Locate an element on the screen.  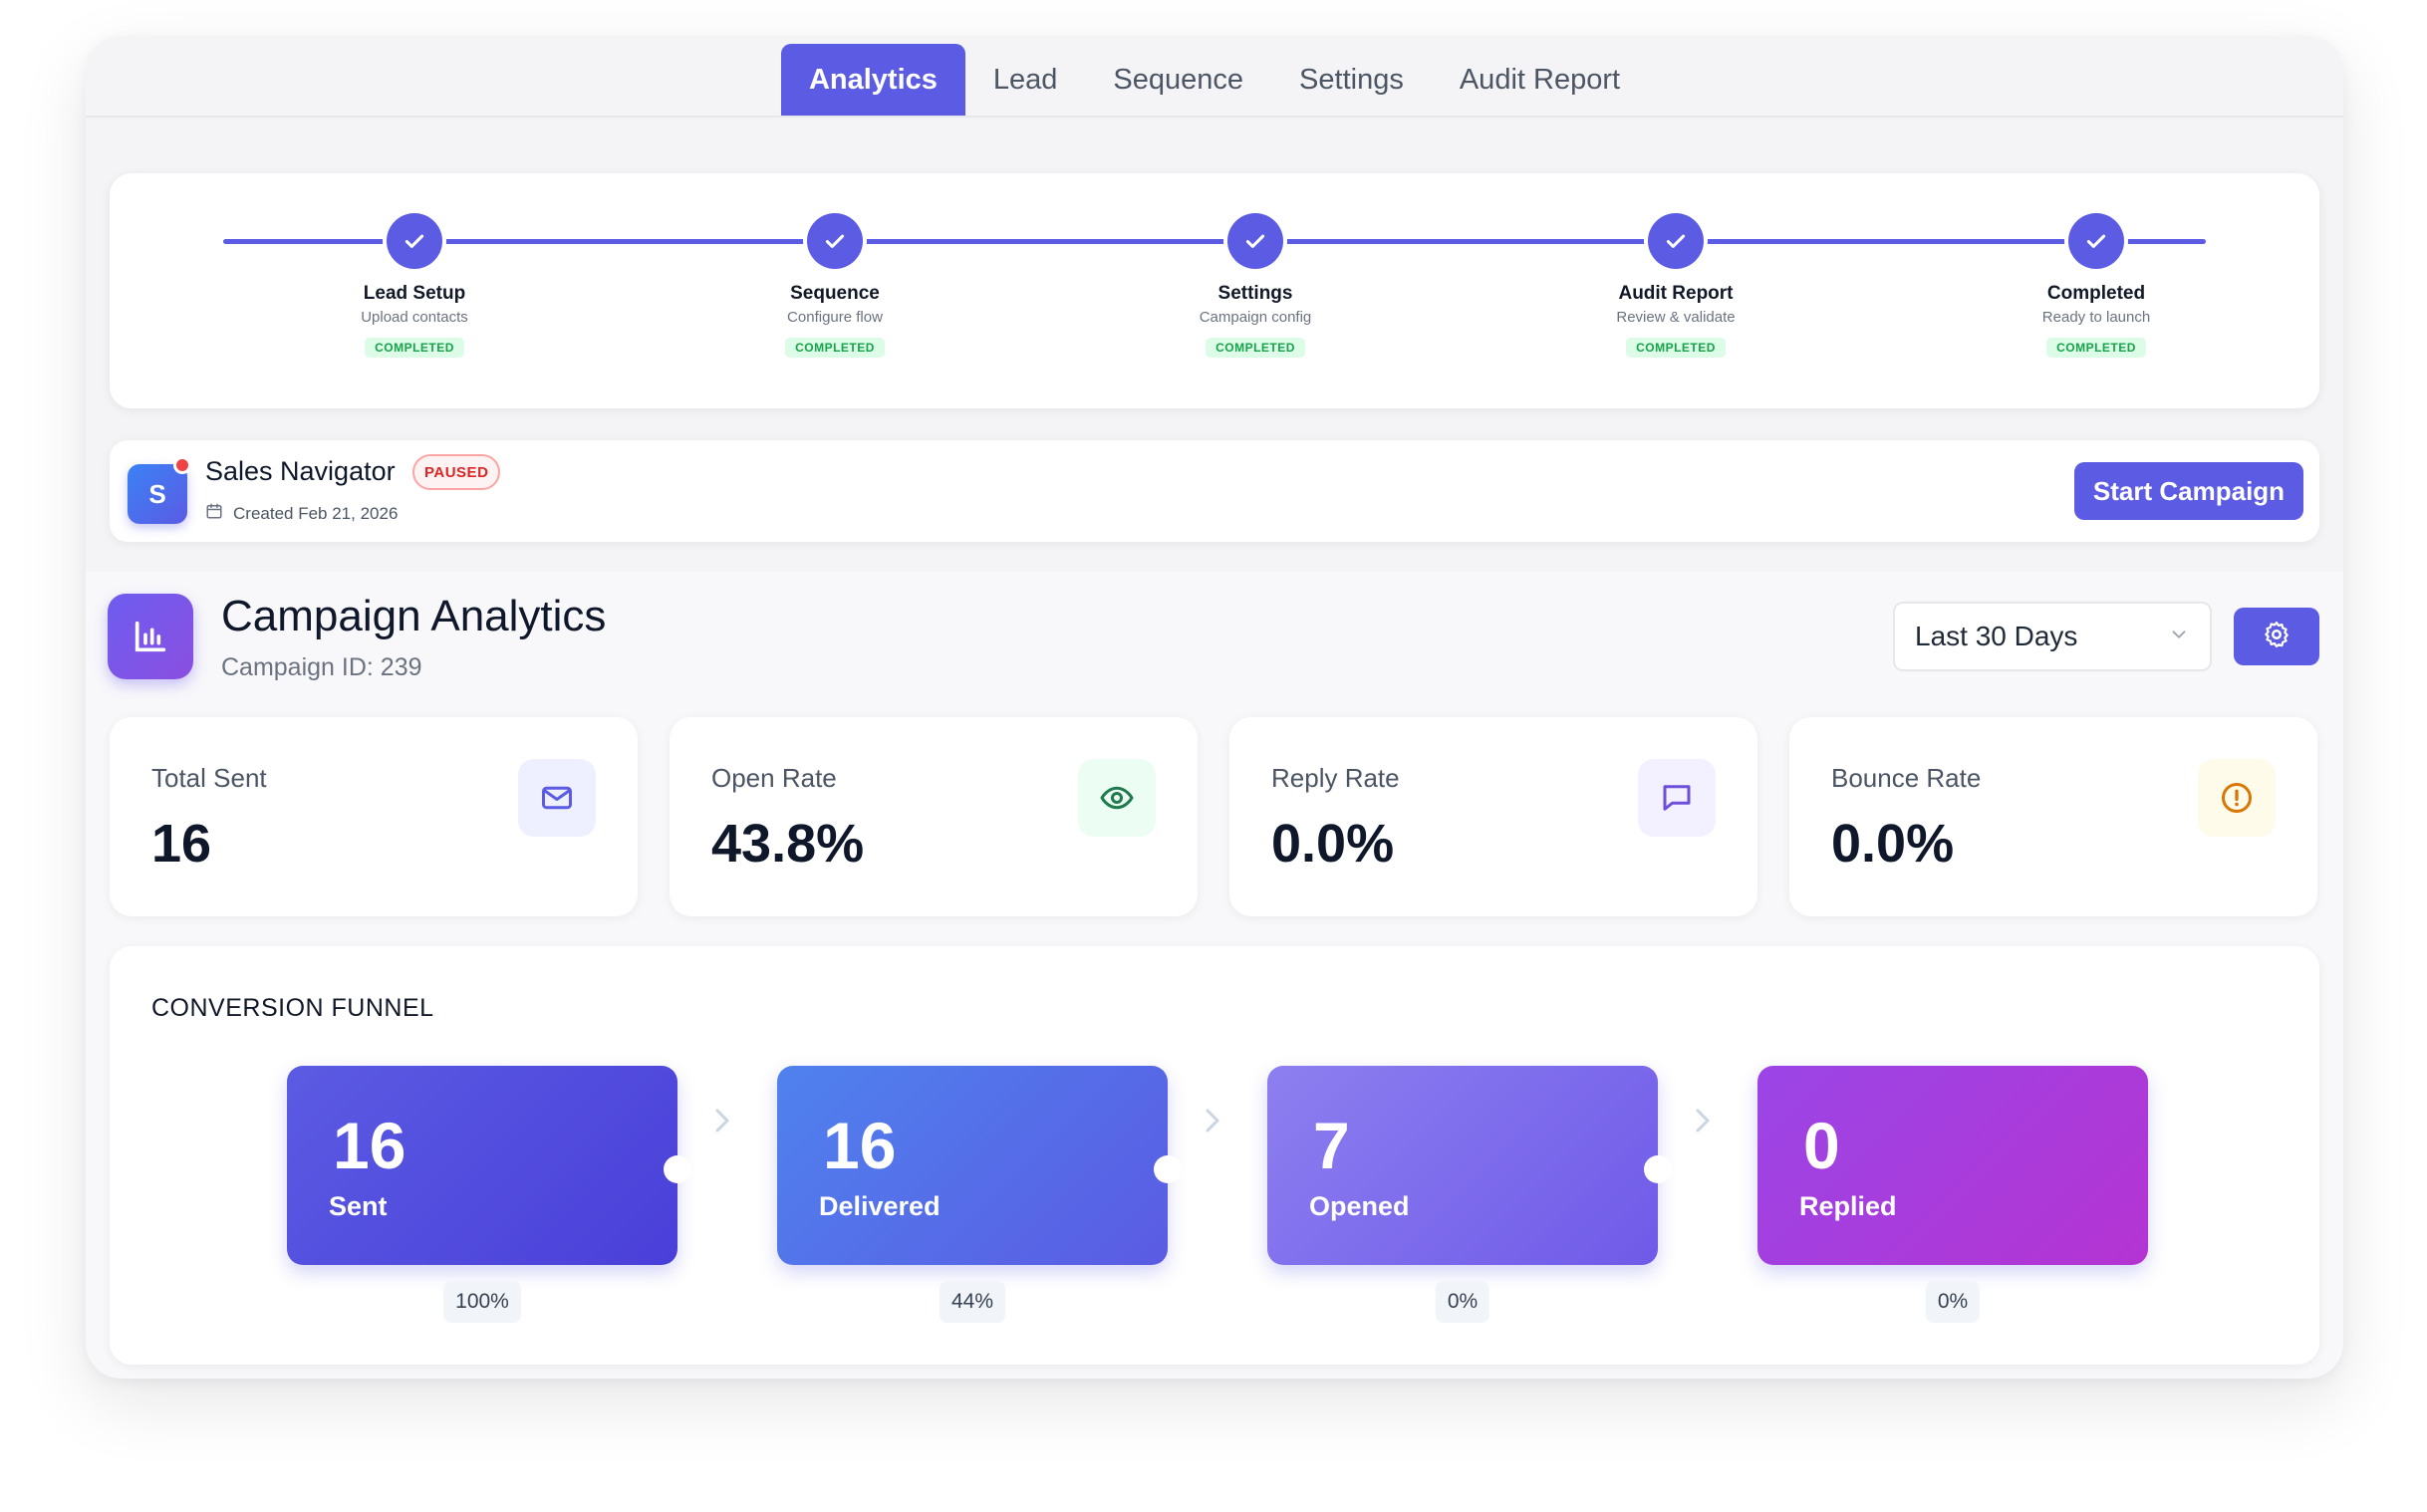
stat-card-total-sent: Total Sent 16 is located at coordinates (374, 816).